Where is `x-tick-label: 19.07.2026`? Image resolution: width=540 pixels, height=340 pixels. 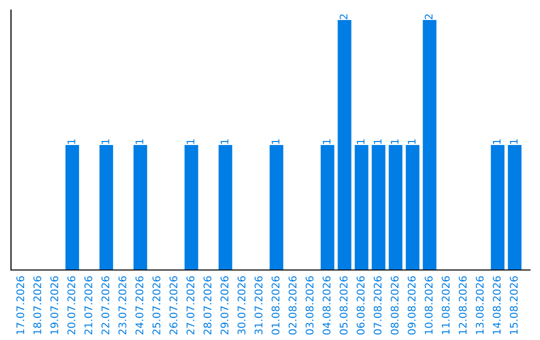 x-tick-label: 19.07.2026 is located at coordinates (54, 305).